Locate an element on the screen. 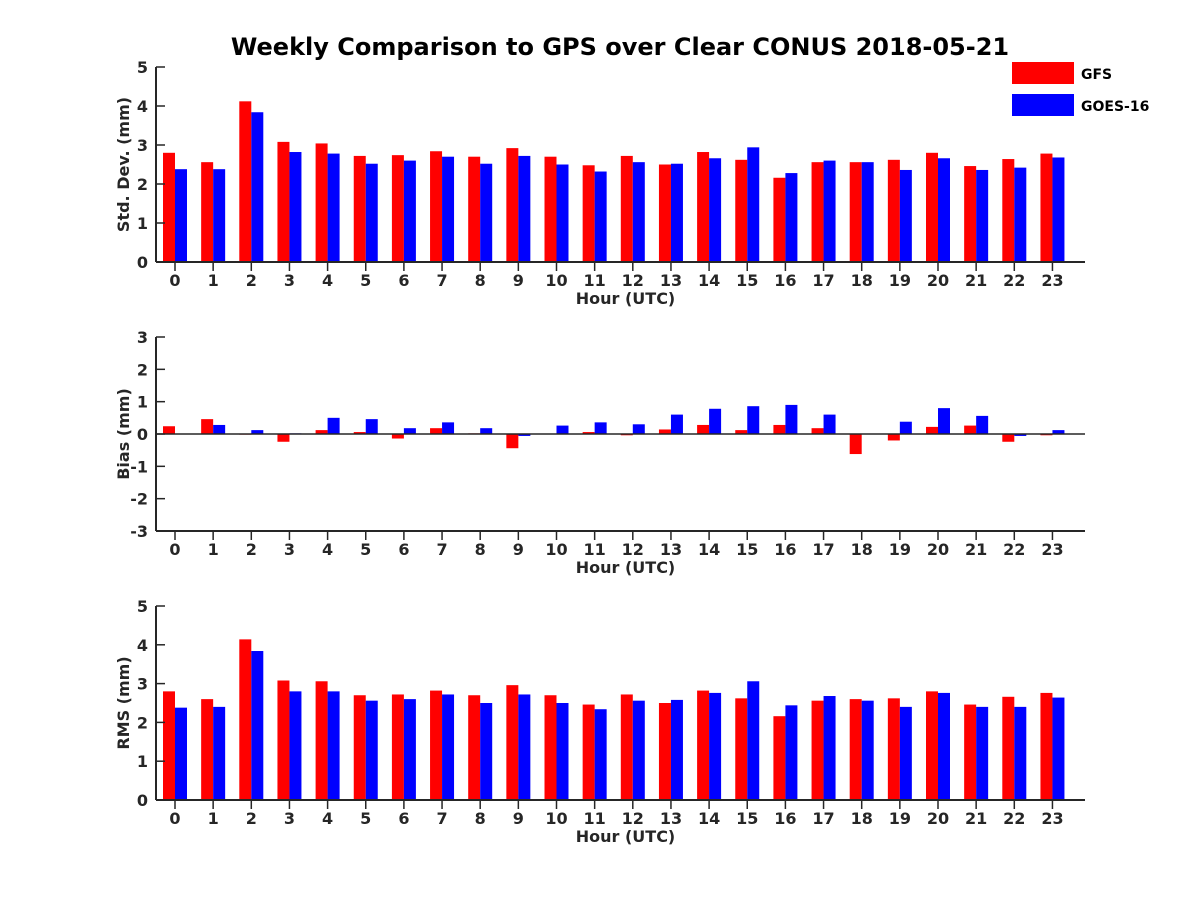 This screenshot has width=1200, height=900. x-axis-label: Hour (UTC) is located at coordinates (626, 567).